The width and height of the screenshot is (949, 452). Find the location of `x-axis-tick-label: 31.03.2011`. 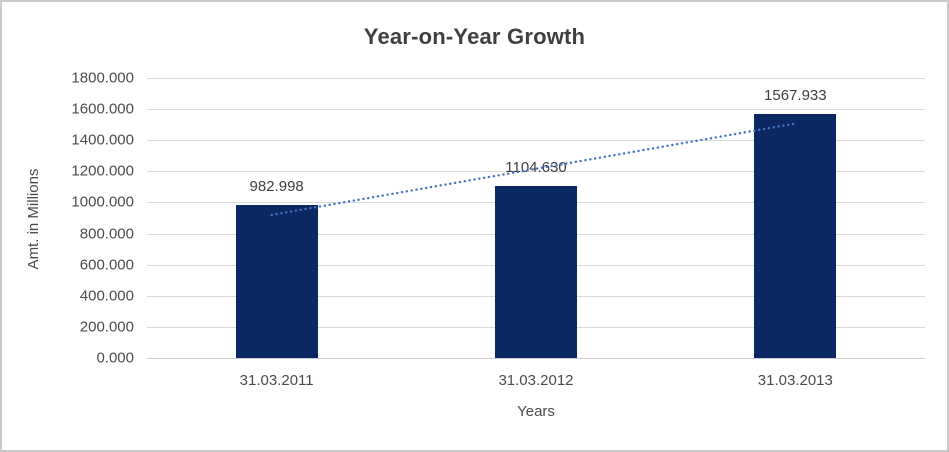

x-axis-tick-label: 31.03.2011 is located at coordinates (276, 380).